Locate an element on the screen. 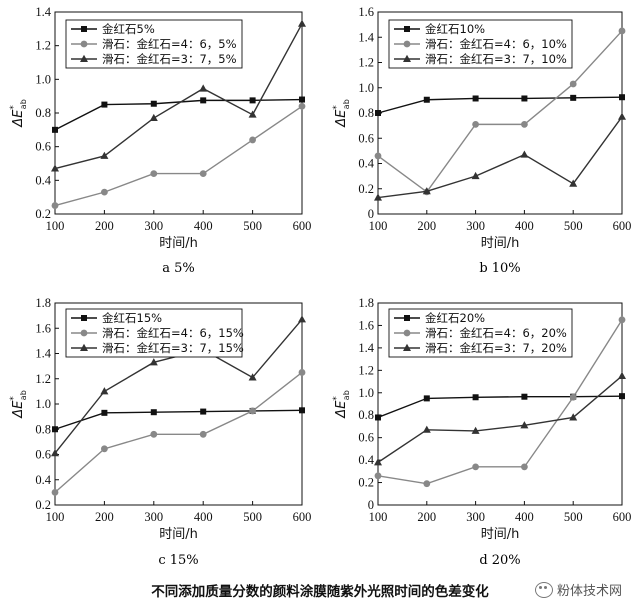 The width and height of the screenshot is (640, 606). figure-title: 不同添加质量分数的颜料涂膜随紫外光照时间的色差变化 is located at coordinates (320, 592).